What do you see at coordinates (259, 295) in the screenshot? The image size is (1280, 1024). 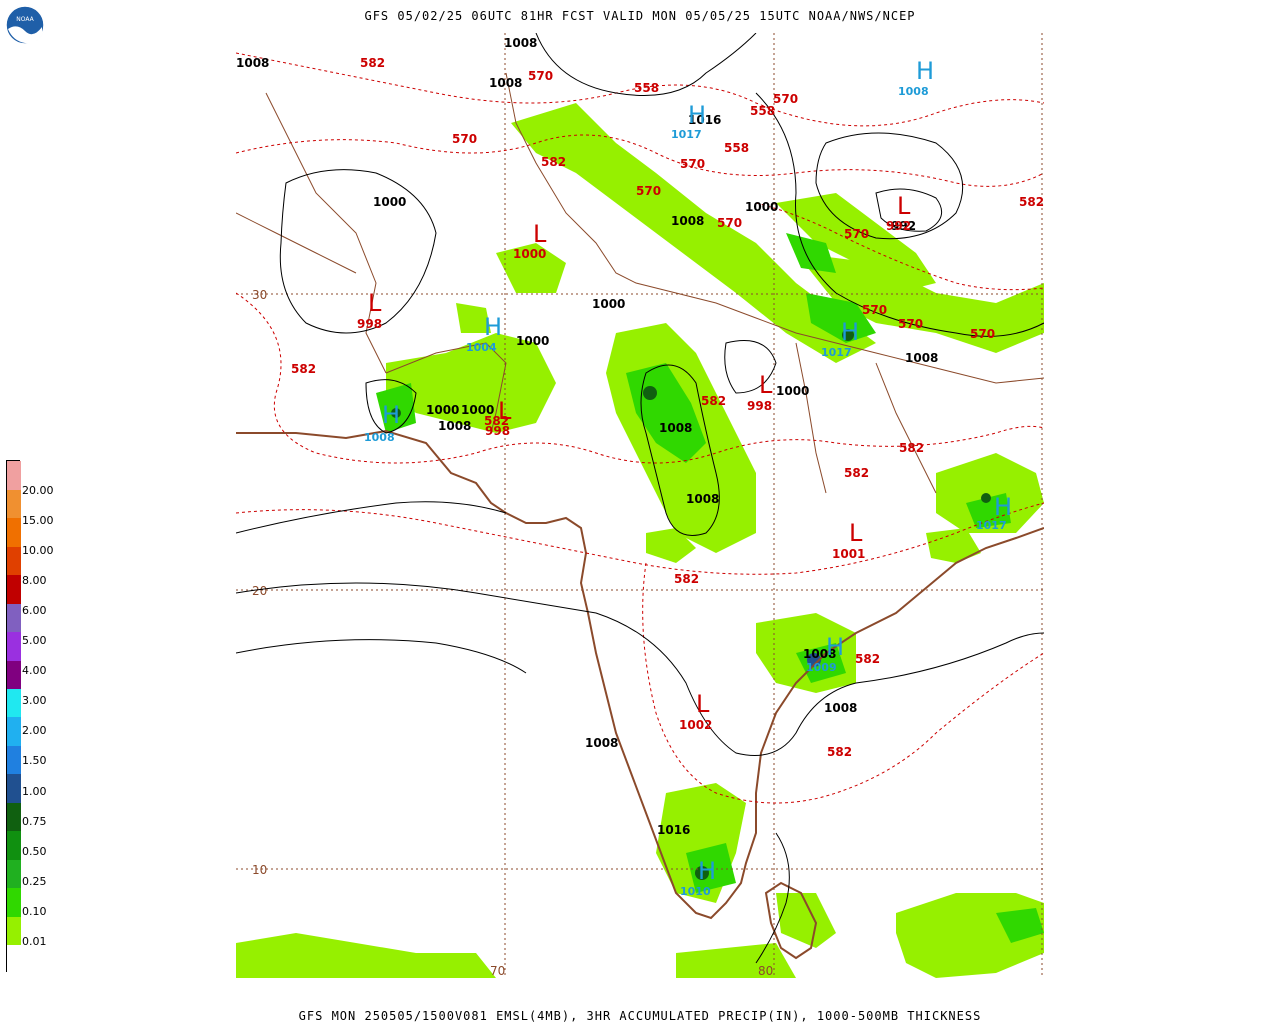 I see `lat-label-30: 30` at bounding box center [259, 295].